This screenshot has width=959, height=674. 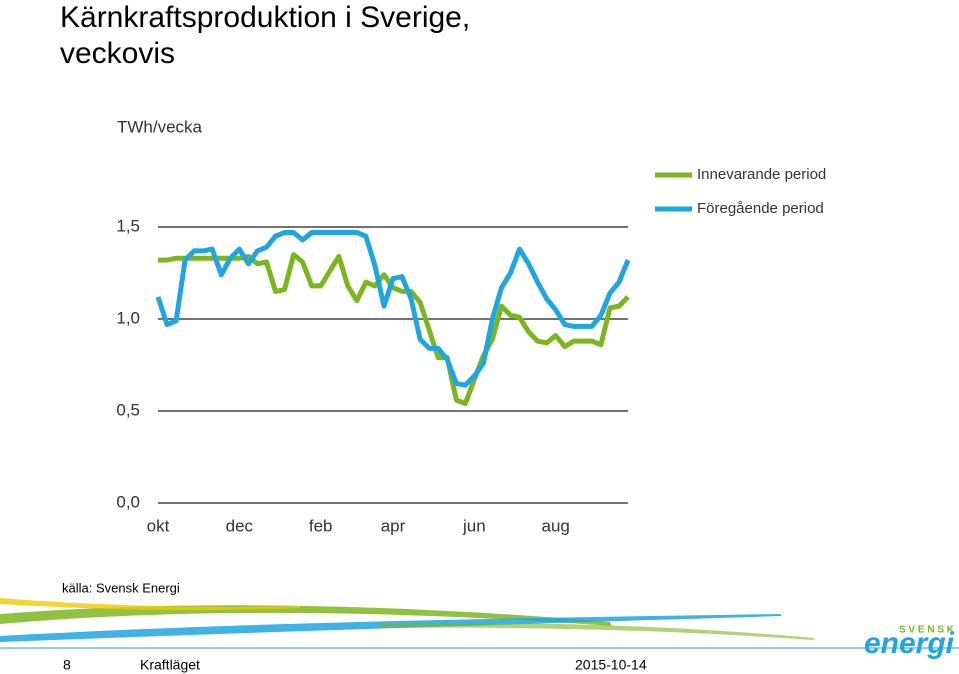 What do you see at coordinates (474, 525) in the screenshot?
I see `x-tick-label: jun` at bounding box center [474, 525].